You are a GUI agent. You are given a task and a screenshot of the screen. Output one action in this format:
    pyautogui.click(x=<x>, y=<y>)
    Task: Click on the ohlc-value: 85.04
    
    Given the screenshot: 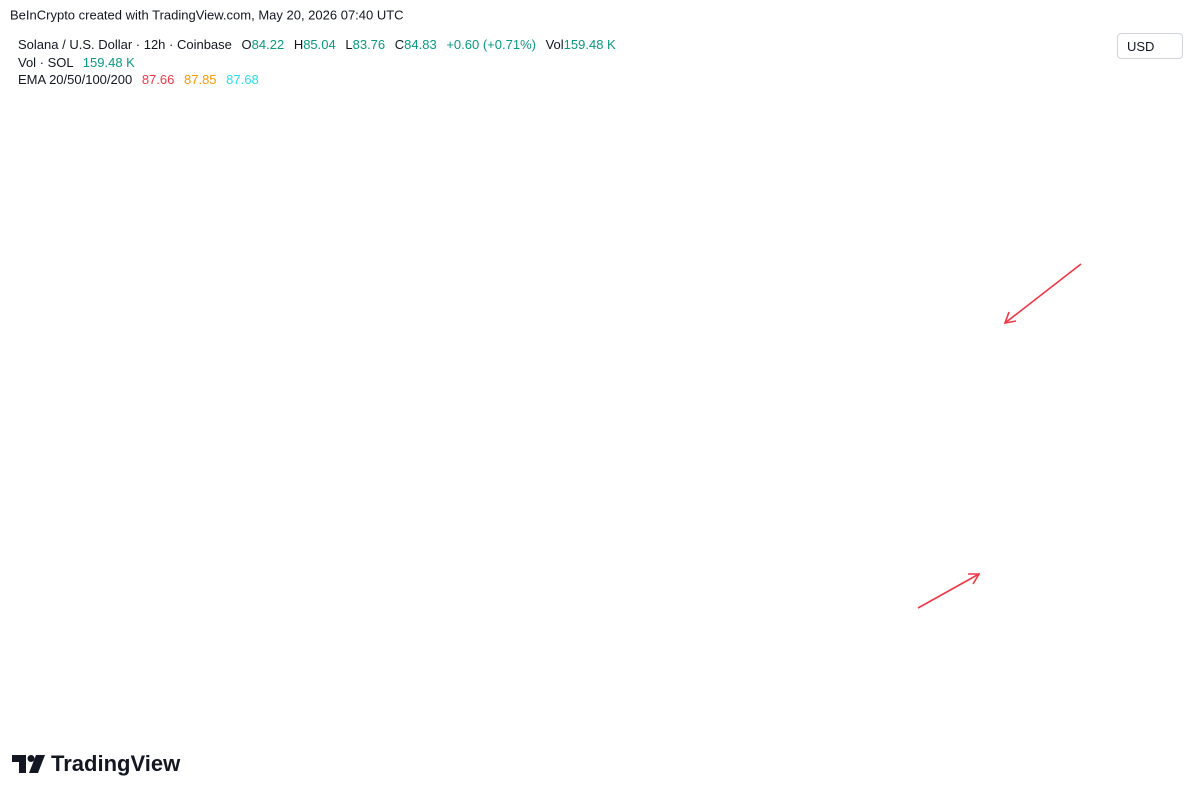 What is the action you would take?
    pyautogui.click(x=319, y=44)
    